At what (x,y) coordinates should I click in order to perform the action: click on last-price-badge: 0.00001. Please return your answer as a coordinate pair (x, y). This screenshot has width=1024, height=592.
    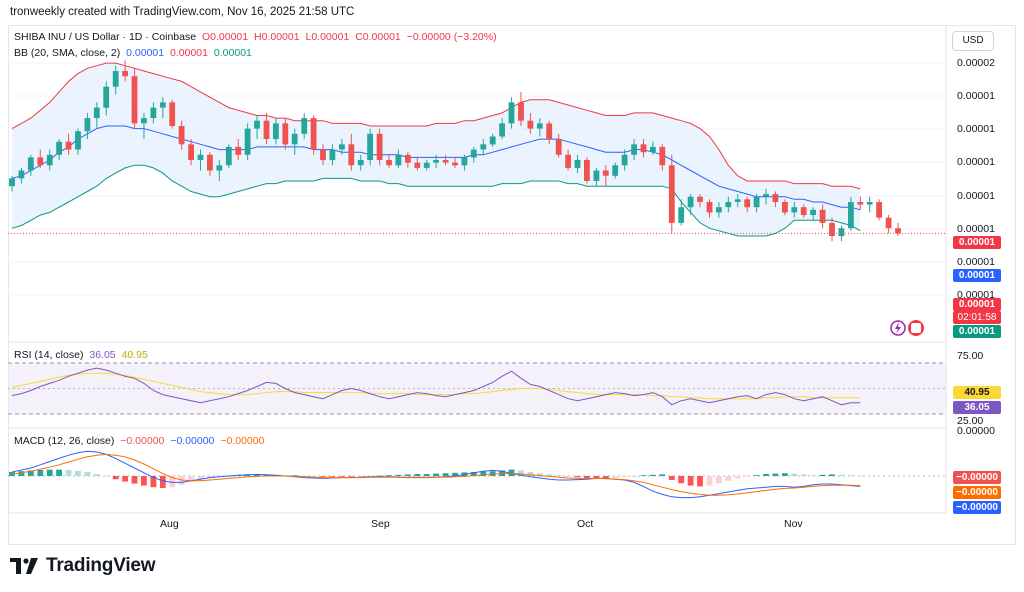
    Looking at the image, I should click on (977, 304).